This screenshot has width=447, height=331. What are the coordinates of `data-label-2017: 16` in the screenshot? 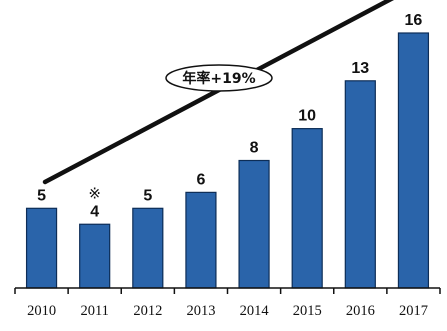 It's located at (414, 20).